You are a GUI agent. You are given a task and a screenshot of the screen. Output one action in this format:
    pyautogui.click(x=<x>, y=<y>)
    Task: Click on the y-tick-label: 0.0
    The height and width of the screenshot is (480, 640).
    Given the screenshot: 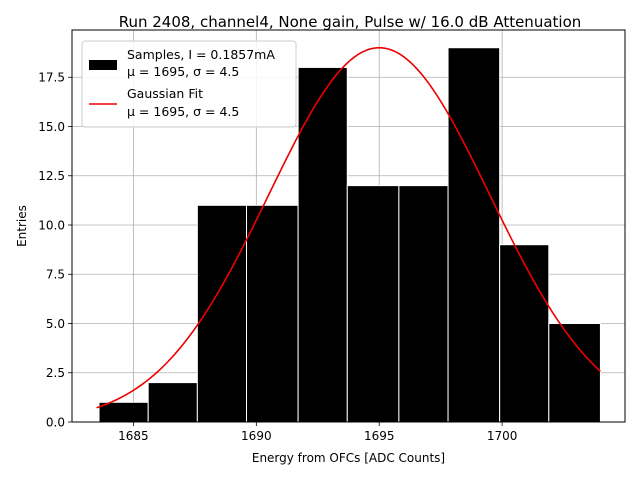 What is the action you would take?
    pyautogui.click(x=55, y=422)
    